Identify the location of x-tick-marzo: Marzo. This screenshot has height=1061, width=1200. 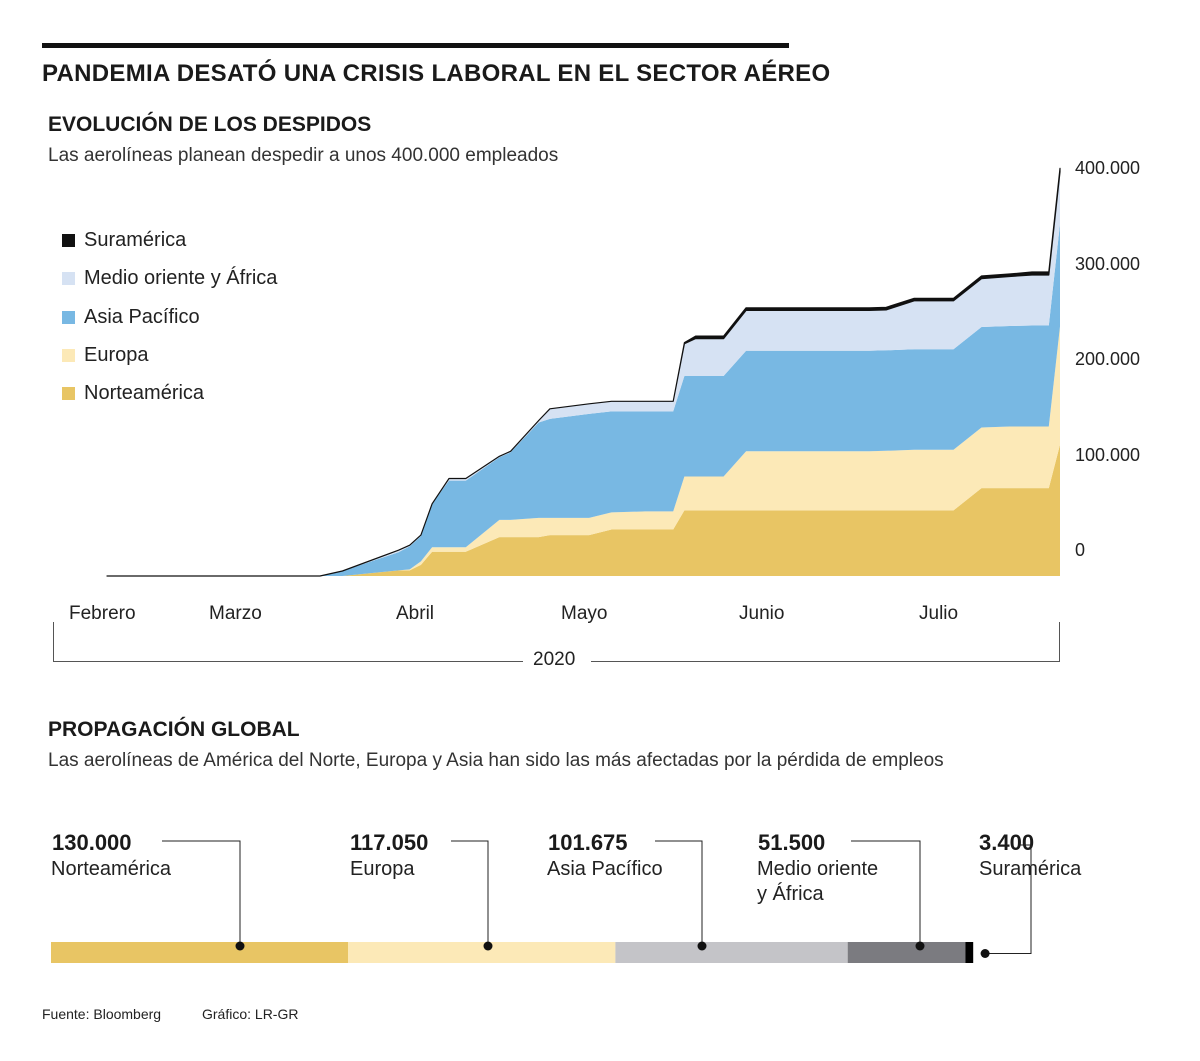
(235, 613).